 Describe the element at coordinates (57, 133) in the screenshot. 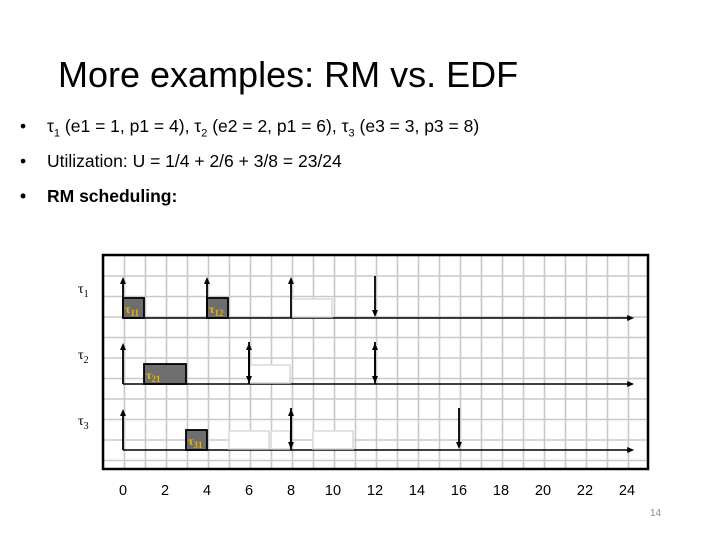

I see `subscript: 1` at that location.